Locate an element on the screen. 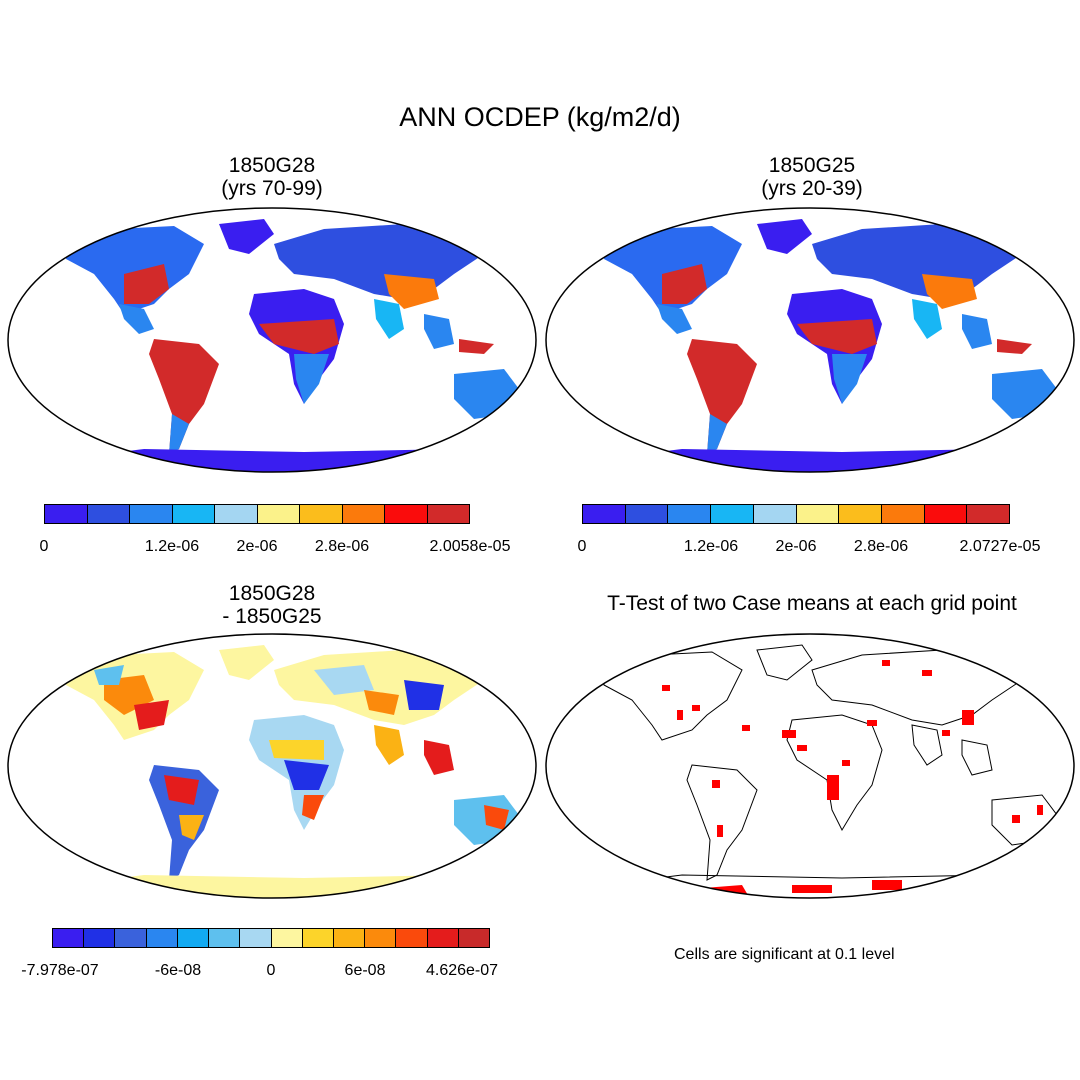 The height and width of the screenshot is (1080, 1080). significance-note: Cells are significant at 0.1 level is located at coordinates (784, 954).